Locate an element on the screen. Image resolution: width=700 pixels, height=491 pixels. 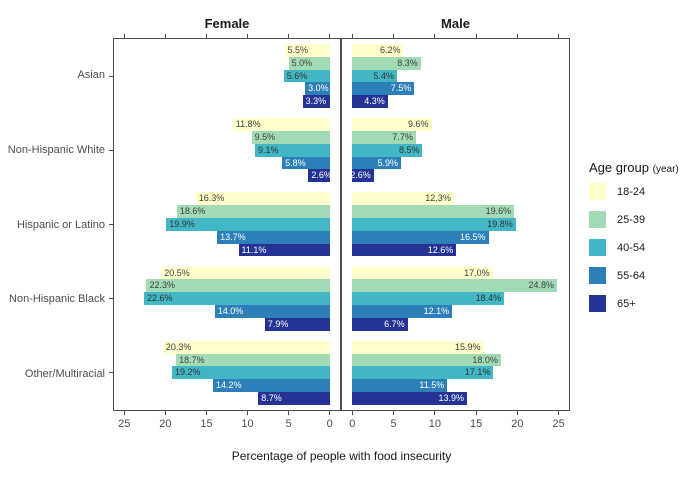
legend: Age group (year) 18-24 25-39 40-54 55-64 65+ is located at coordinates (644, 241).